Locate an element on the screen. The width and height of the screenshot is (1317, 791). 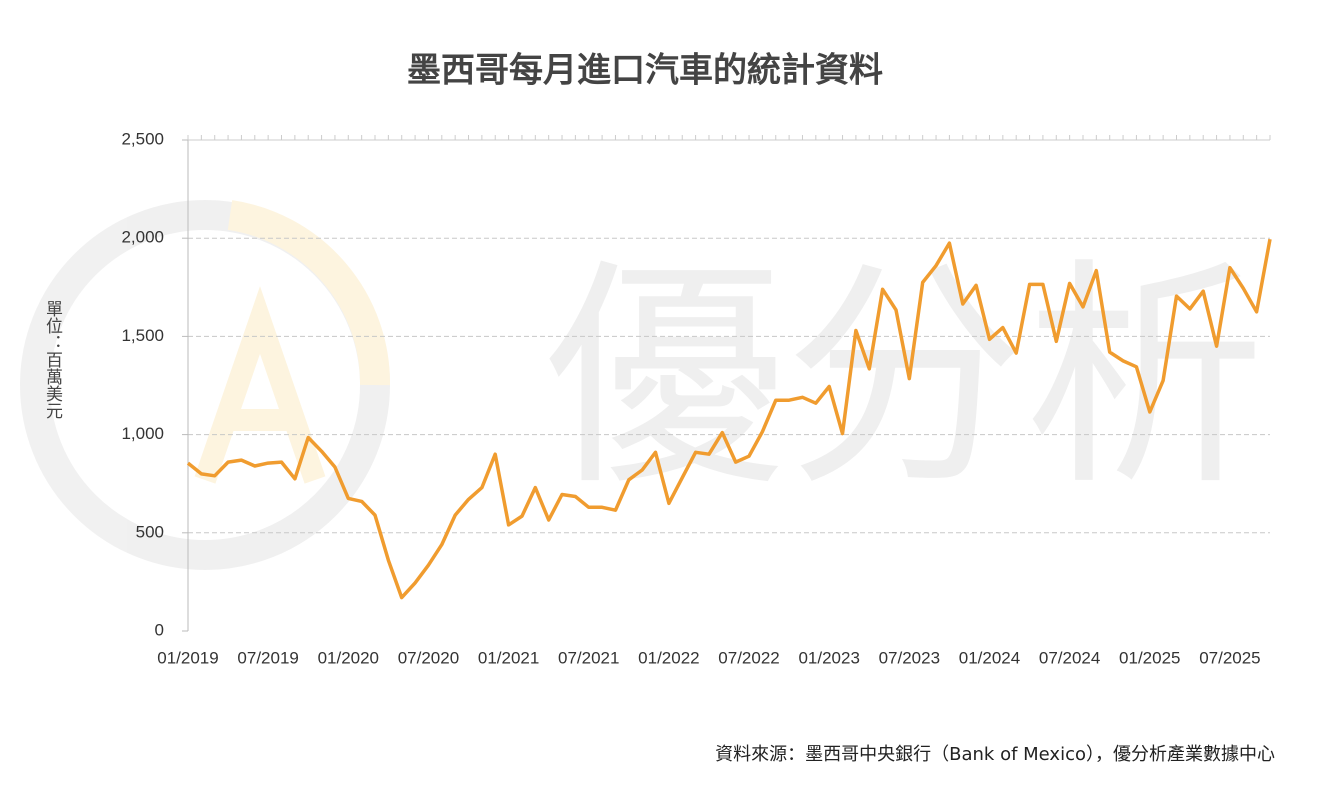
x-tick-label: 01/2023 is located at coordinates (828, 657).